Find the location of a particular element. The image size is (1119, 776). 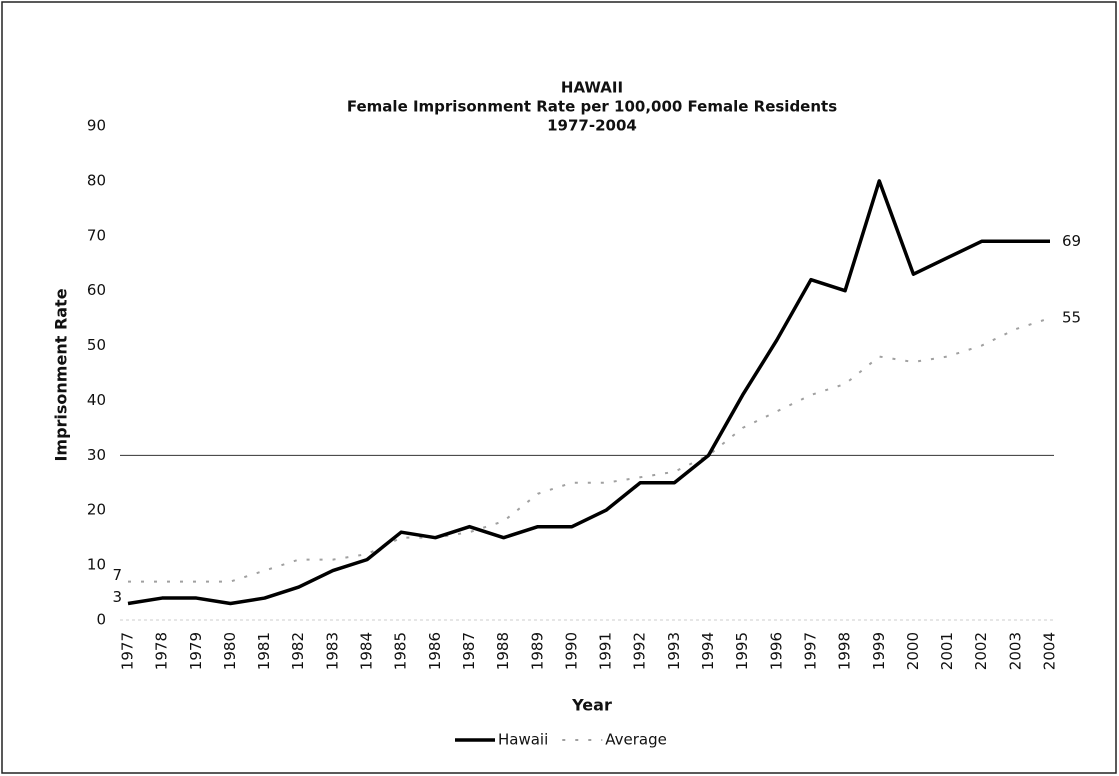

x-tick-label: 1986 is located at coordinates (435, 651).